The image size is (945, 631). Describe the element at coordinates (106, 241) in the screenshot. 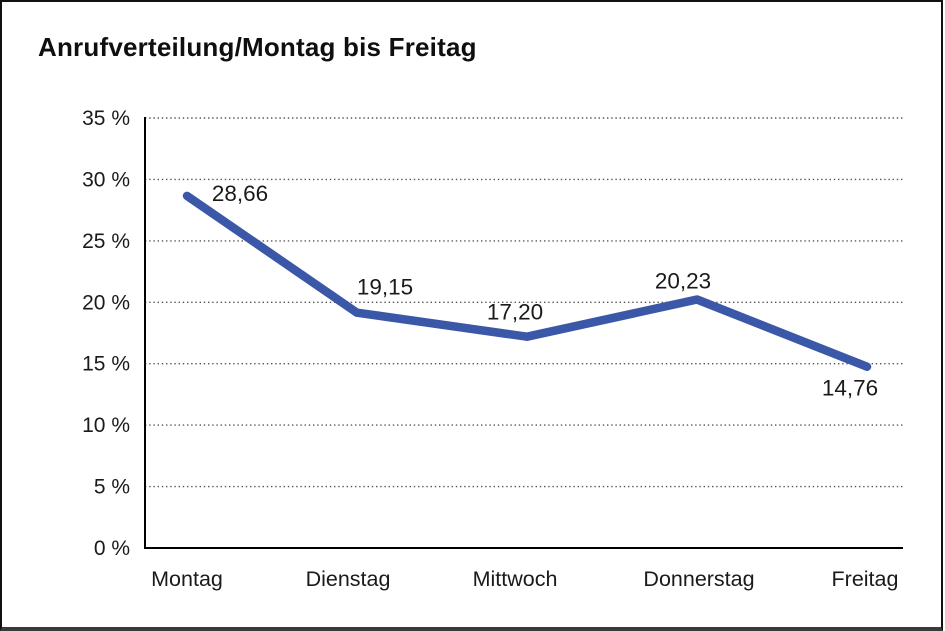

I see `y-tick-label: 25 %` at that location.